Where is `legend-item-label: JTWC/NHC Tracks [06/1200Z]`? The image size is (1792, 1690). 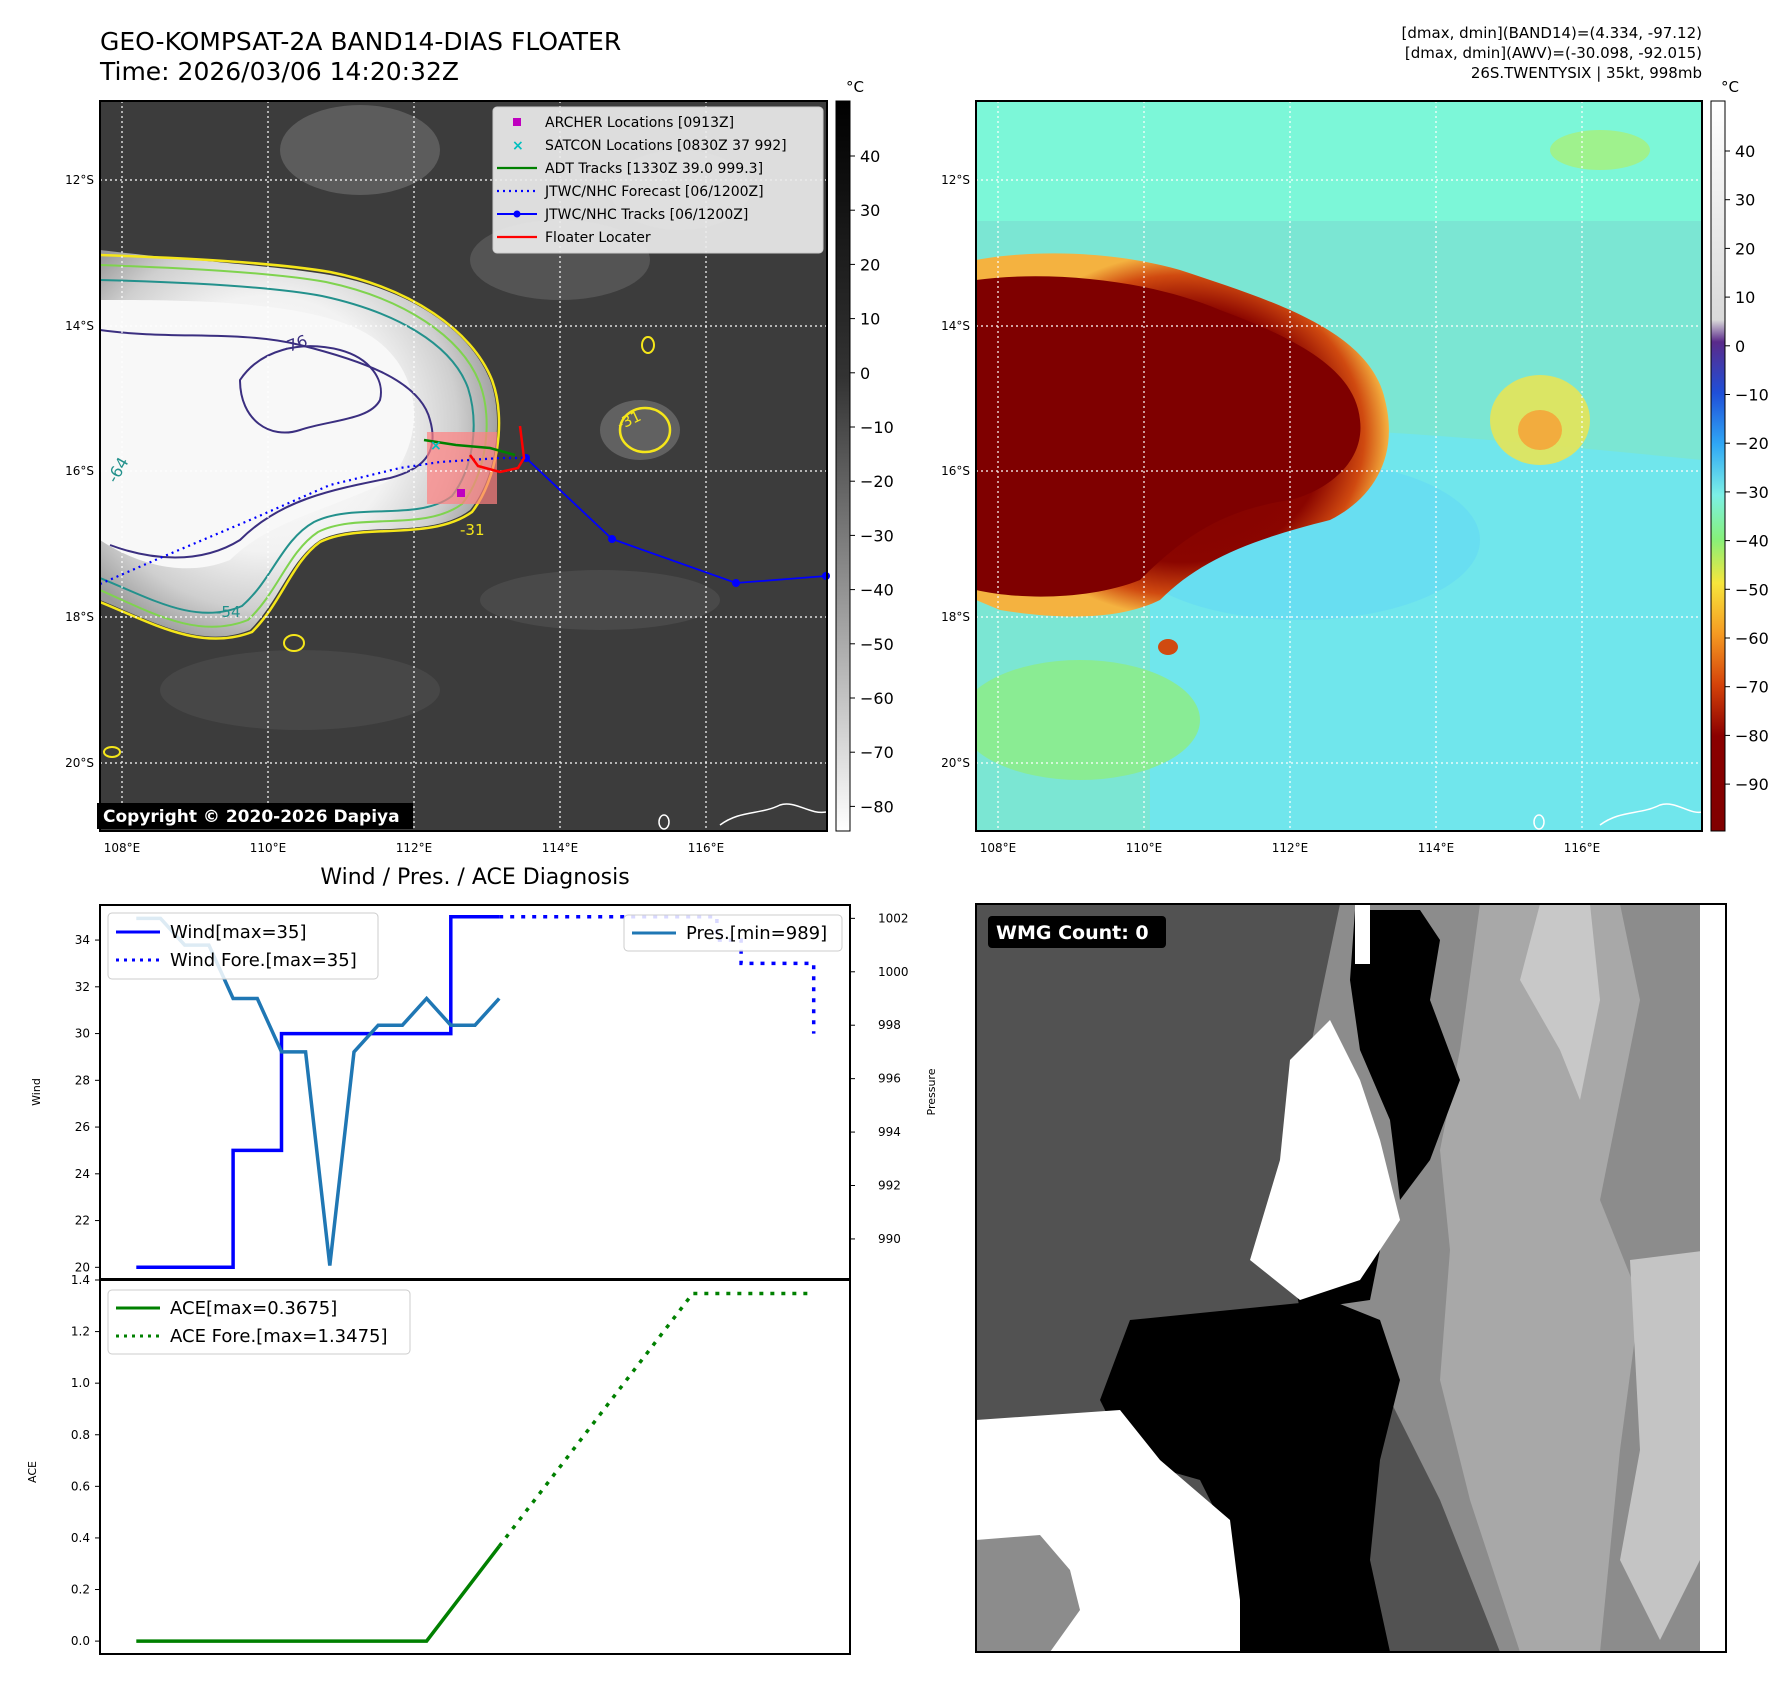 legend-item-label: JTWC/NHC Tracks [06/1200Z] is located at coordinates (646, 215).